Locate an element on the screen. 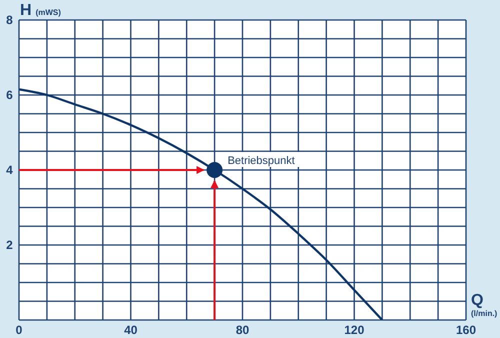 The image size is (500, 338). y-tick-label: 8 is located at coordinates (10, 20).